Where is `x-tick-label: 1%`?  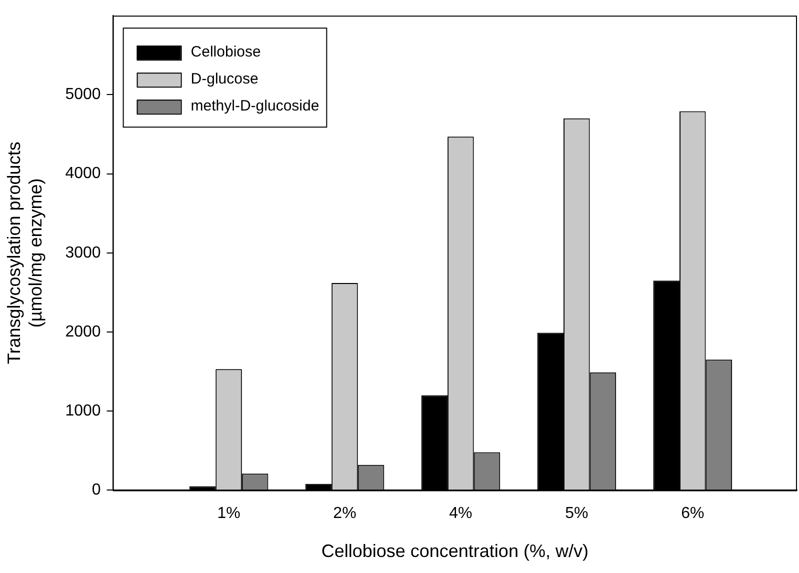
x-tick-label: 1% is located at coordinates (228, 513).